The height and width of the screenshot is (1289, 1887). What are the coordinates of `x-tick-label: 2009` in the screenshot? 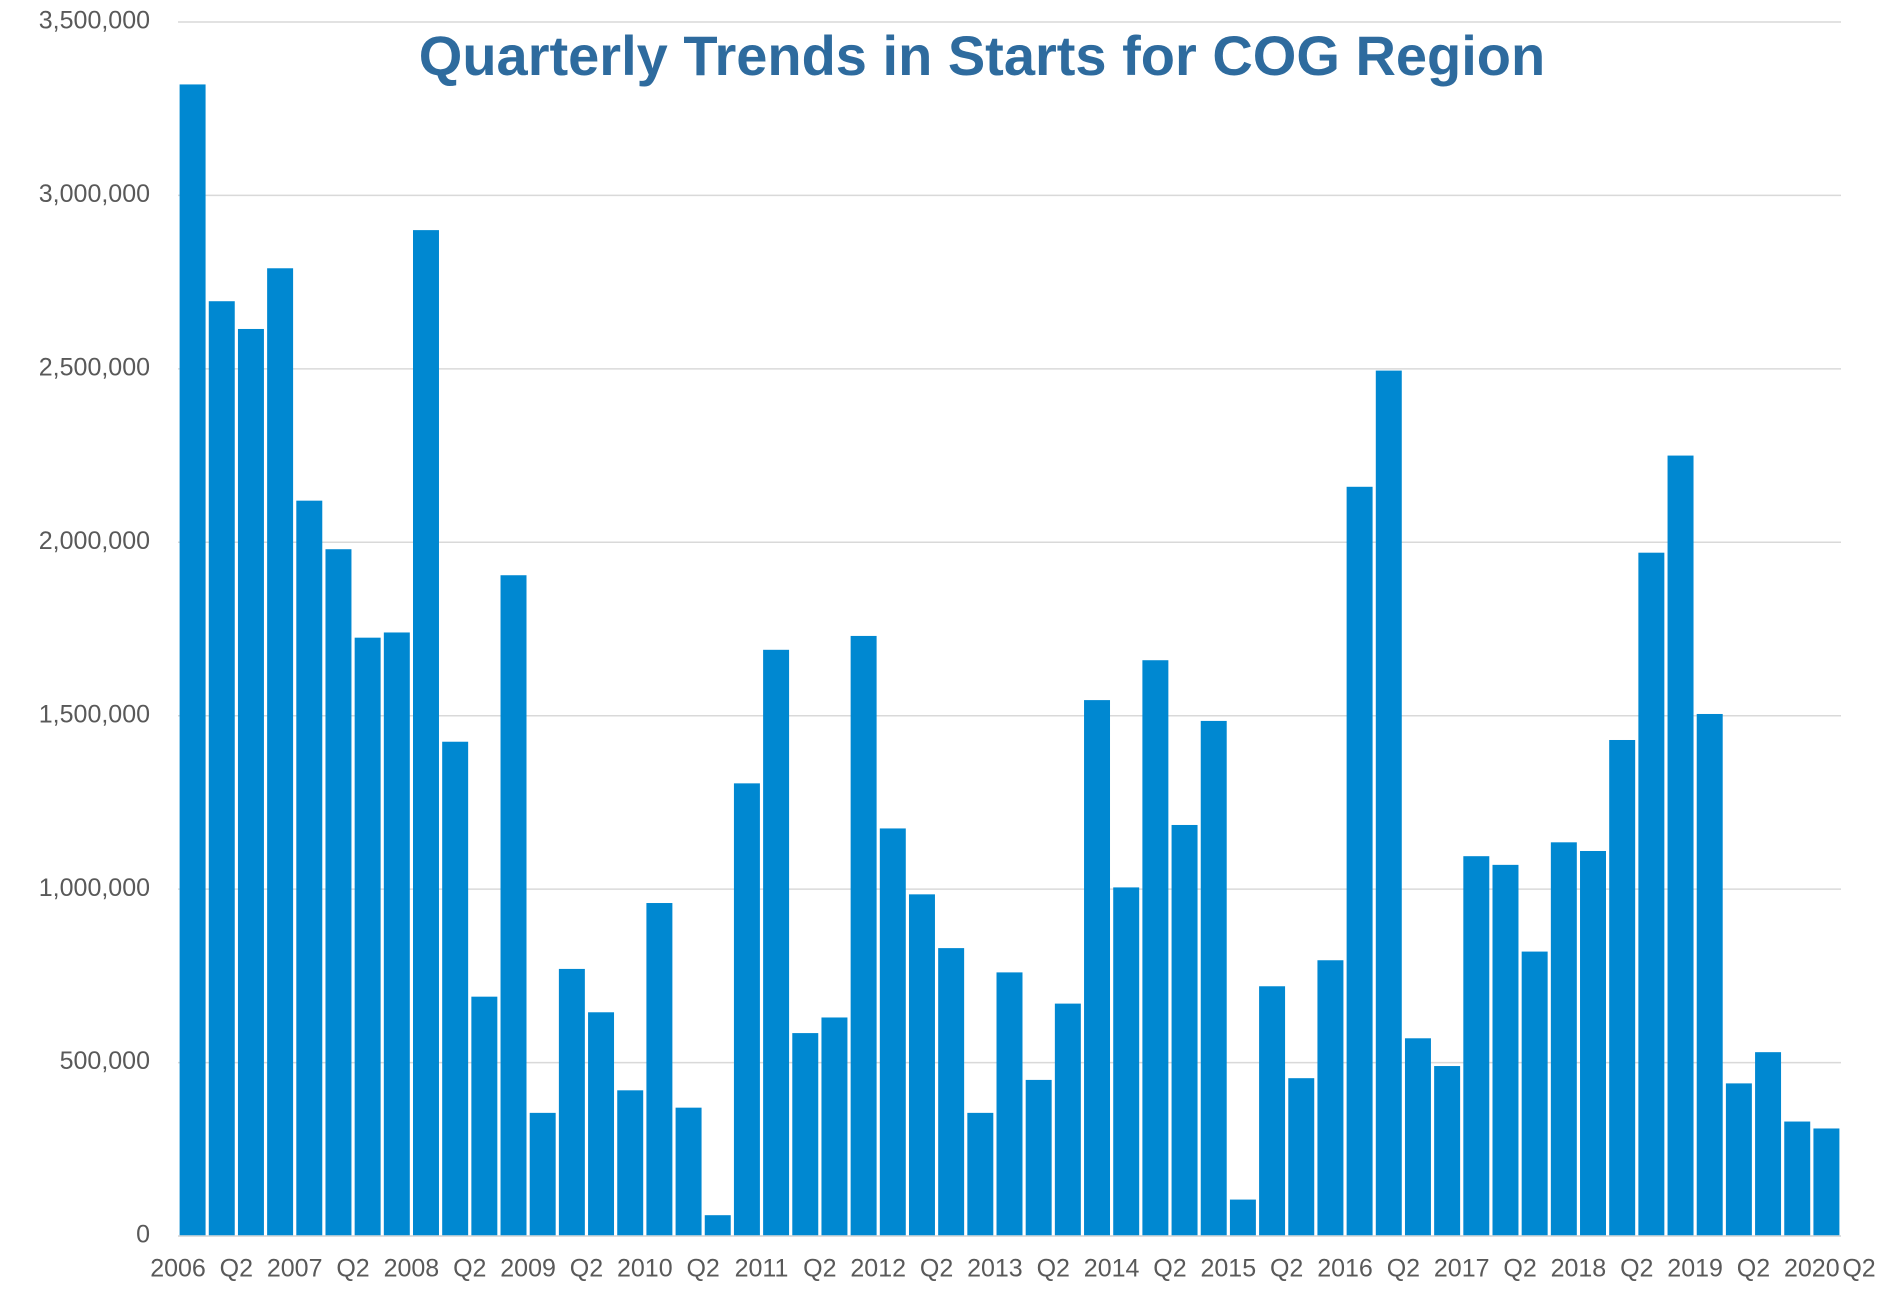 It's located at (528, 1269).